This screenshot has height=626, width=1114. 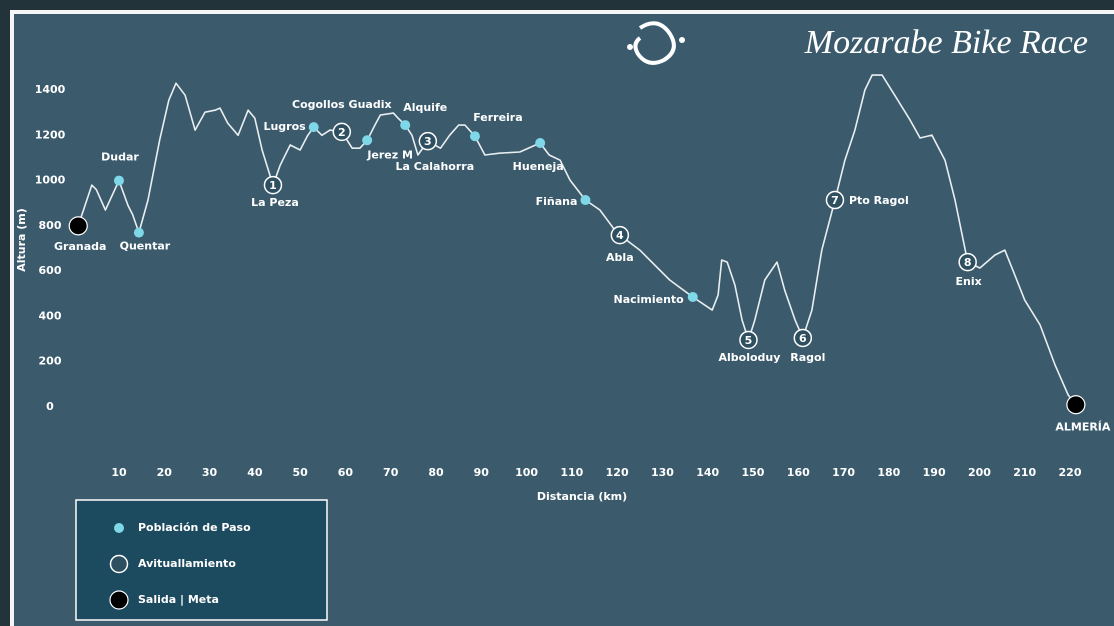 I want to click on marker-label: Ferreira, so click(x=497, y=117).